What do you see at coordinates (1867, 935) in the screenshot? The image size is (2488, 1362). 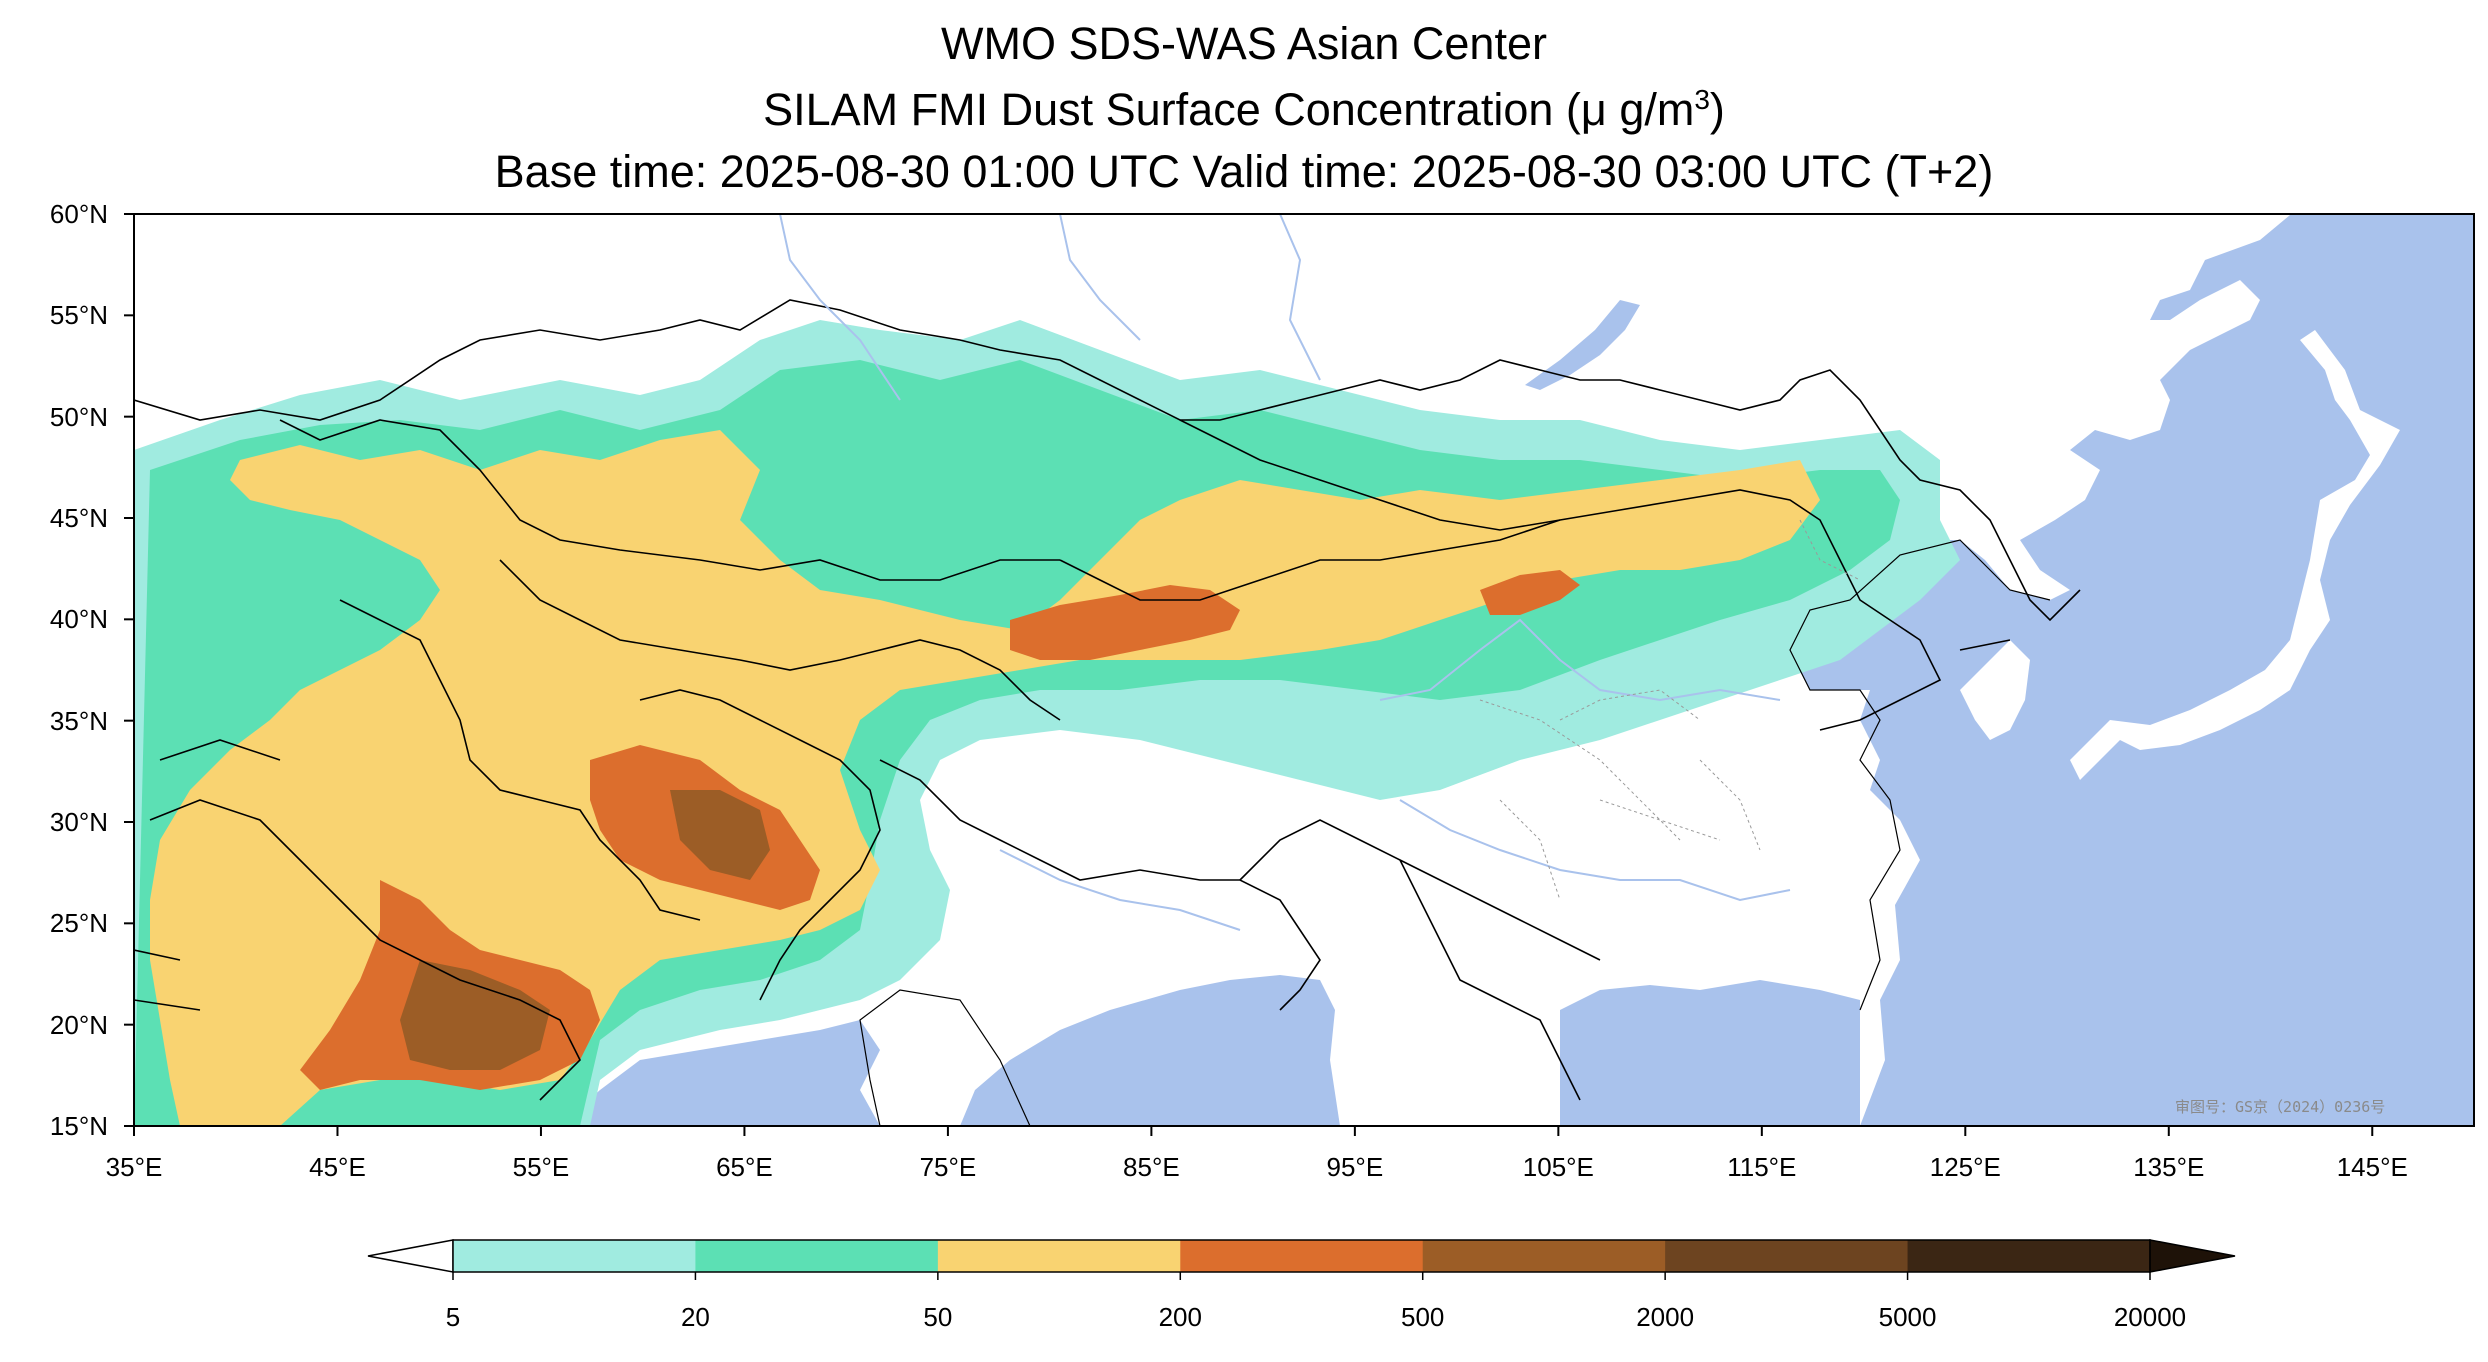 I see `taiwan-island` at bounding box center [1867, 935].